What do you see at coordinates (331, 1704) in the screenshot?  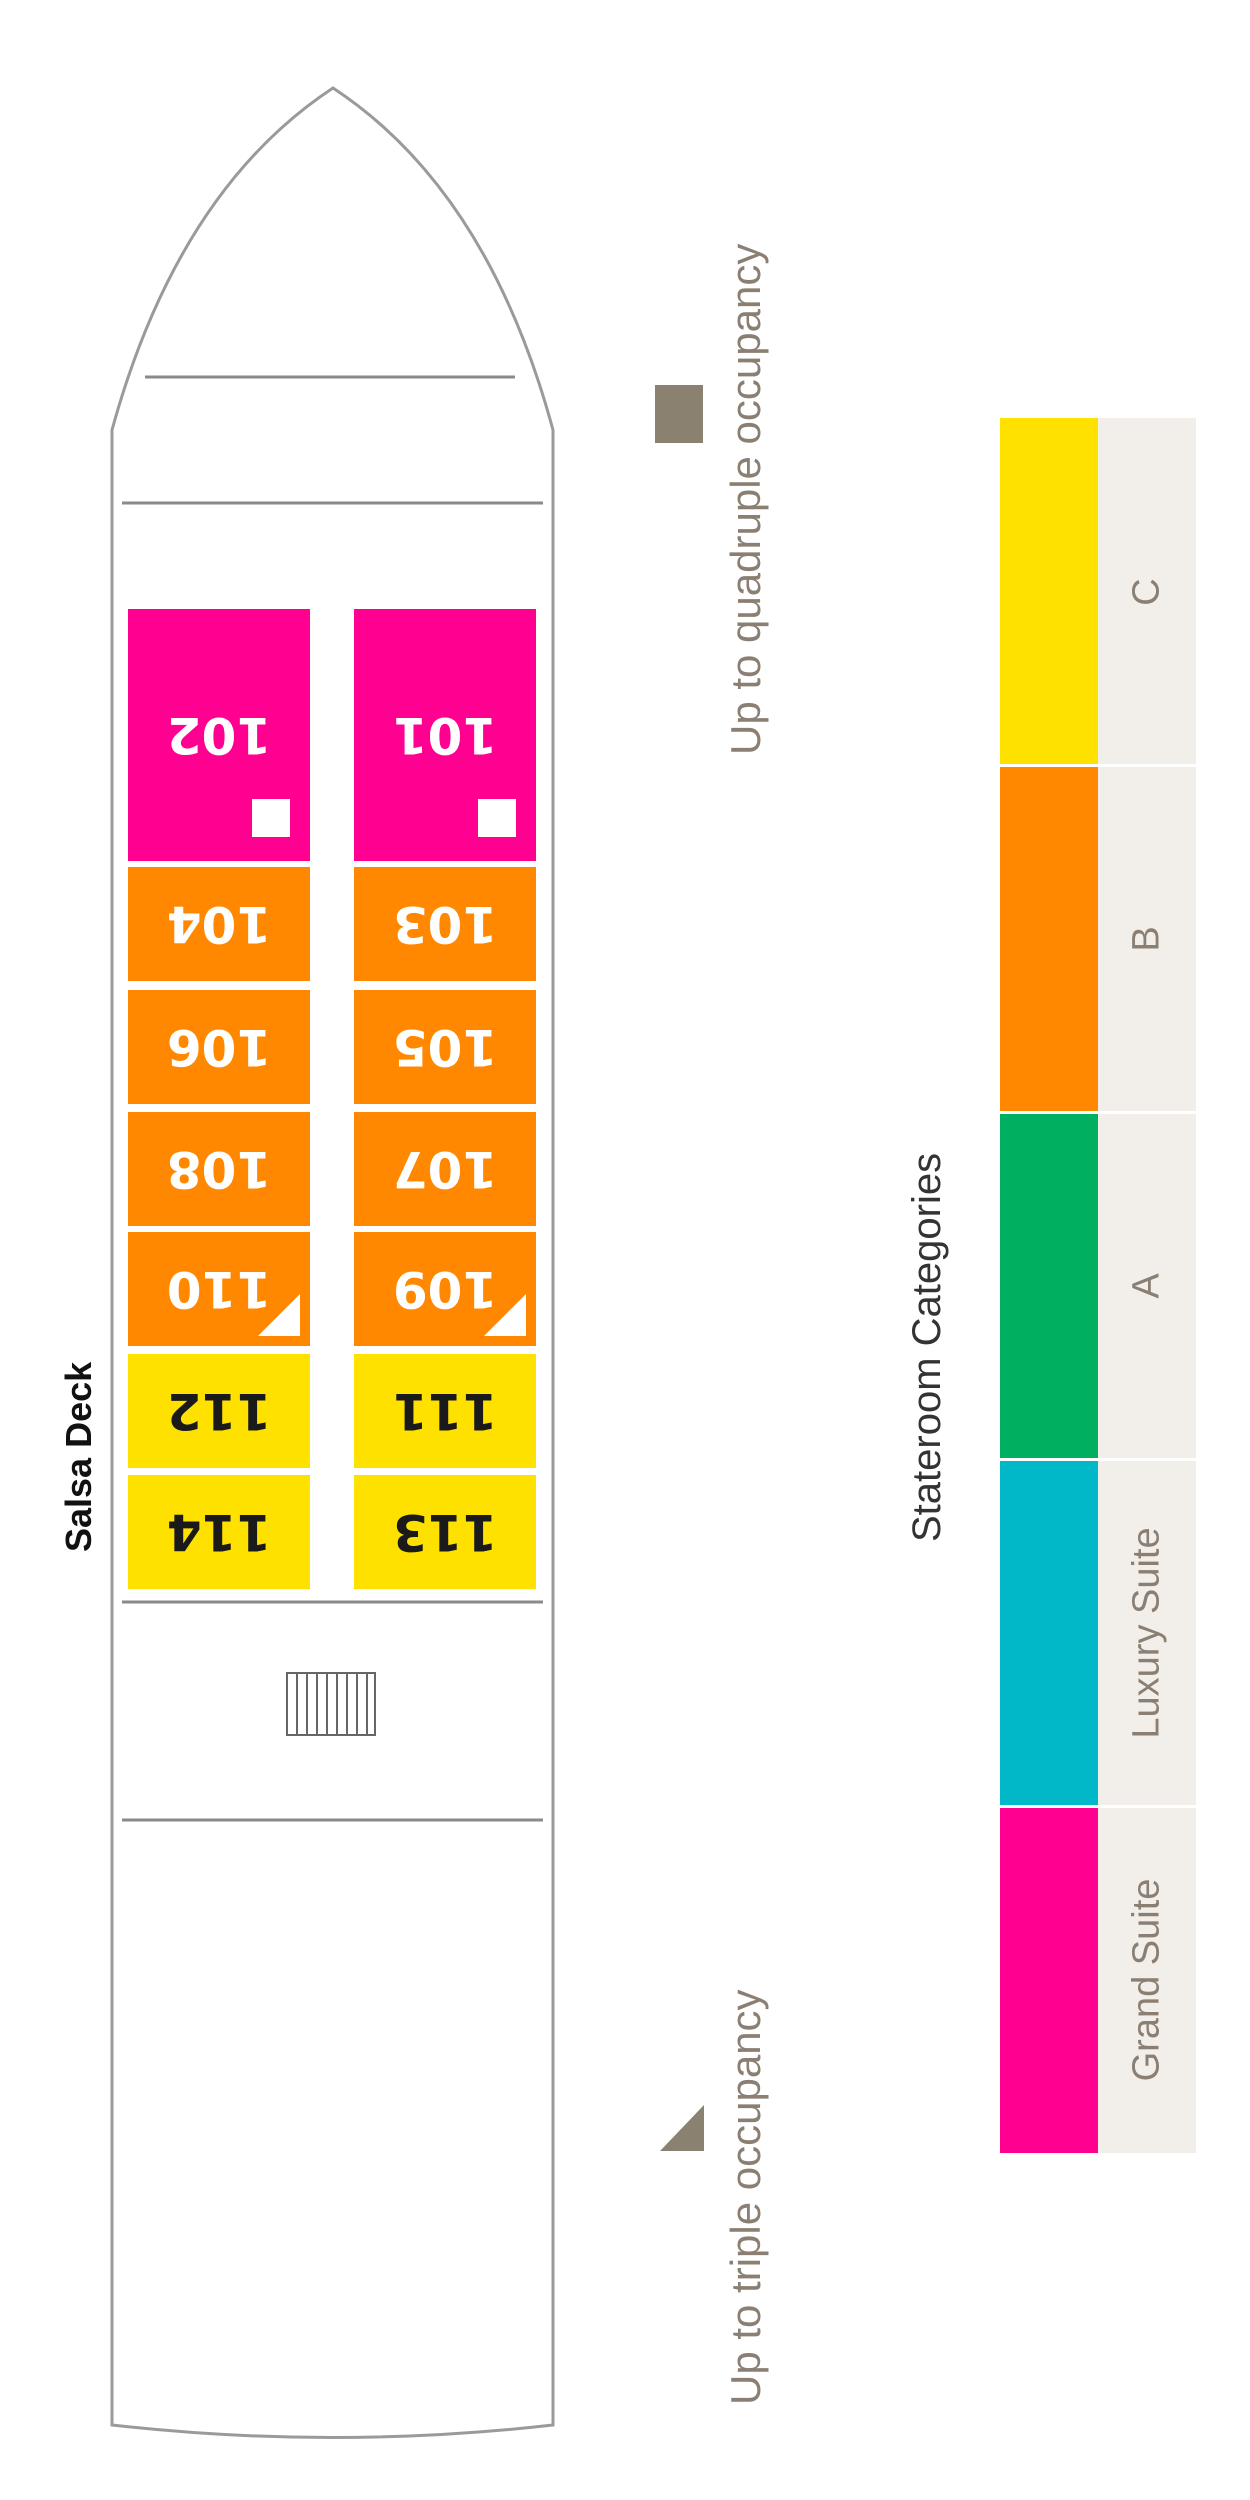 I see `stairs-icon` at bounding box center [331, 1704].